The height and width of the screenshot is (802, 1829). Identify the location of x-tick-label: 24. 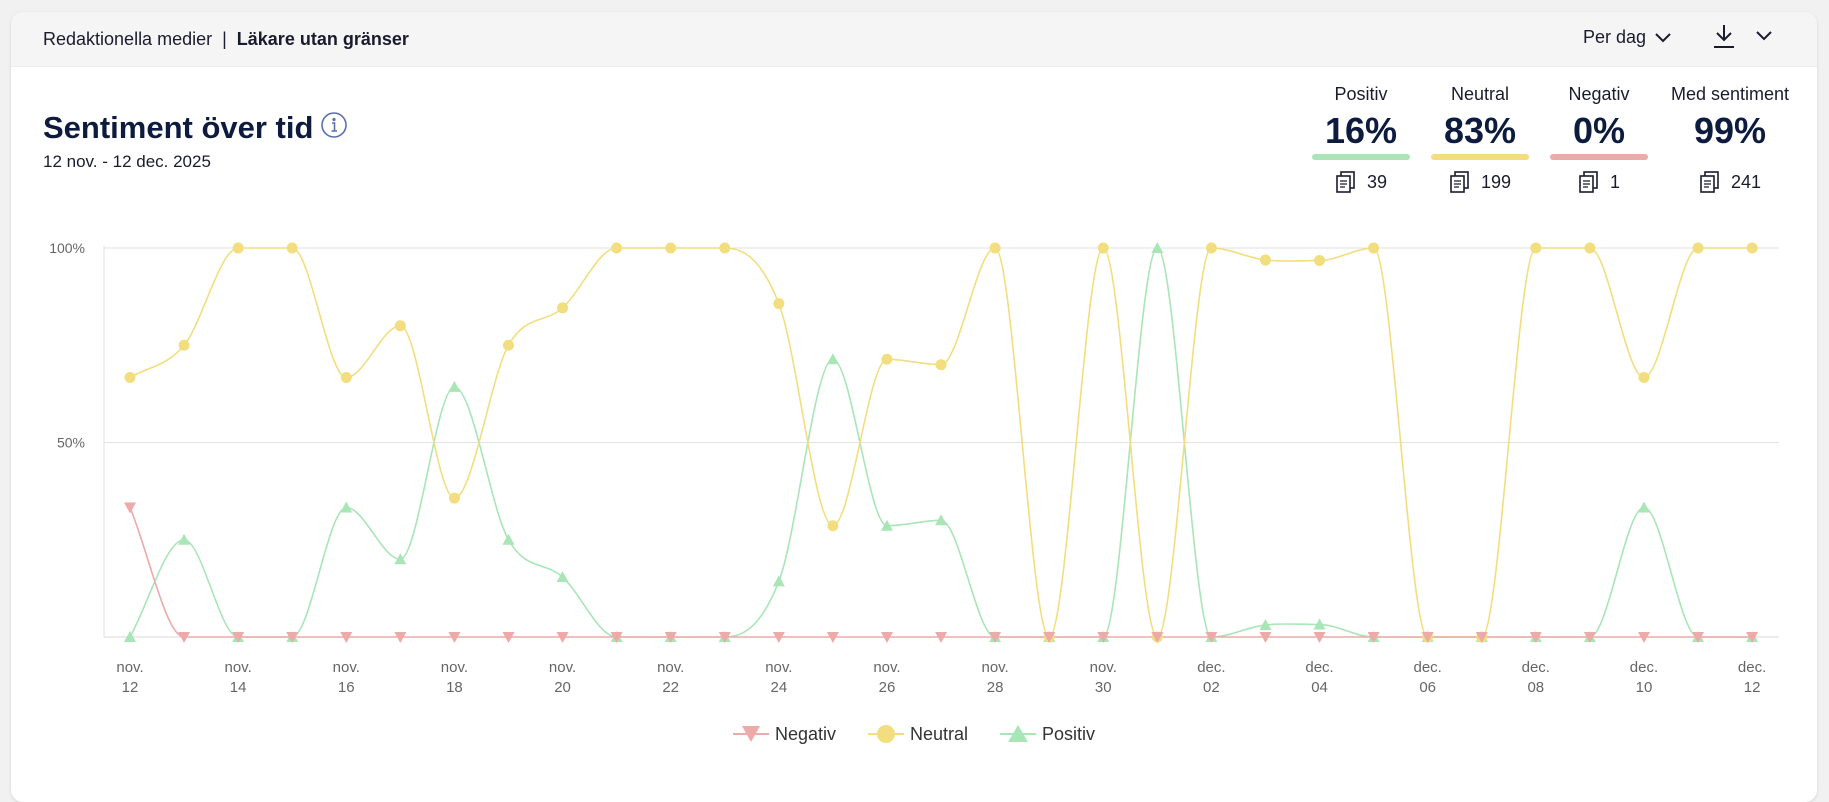
(778, 687).